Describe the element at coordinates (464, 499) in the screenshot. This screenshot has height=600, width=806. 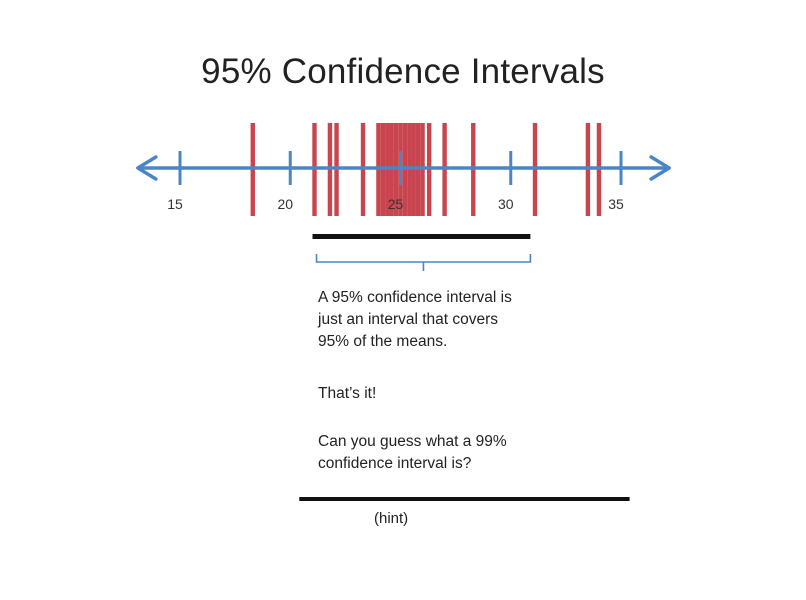
I see `interval-99-bar` at that location.